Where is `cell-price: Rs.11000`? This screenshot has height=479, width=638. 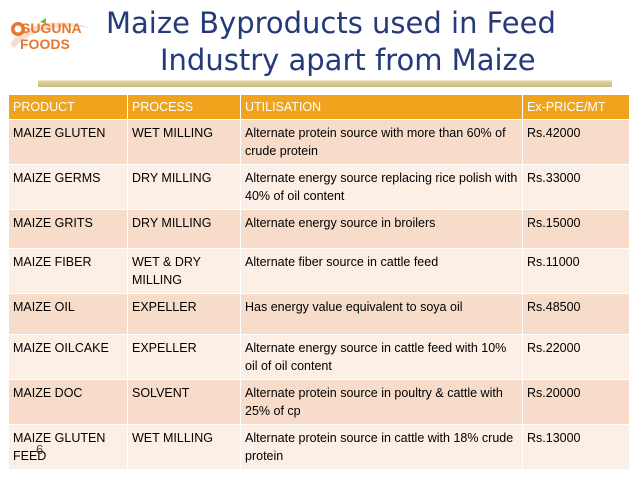
cell-price: Rs.11000 is located at coordinates (576, 271).